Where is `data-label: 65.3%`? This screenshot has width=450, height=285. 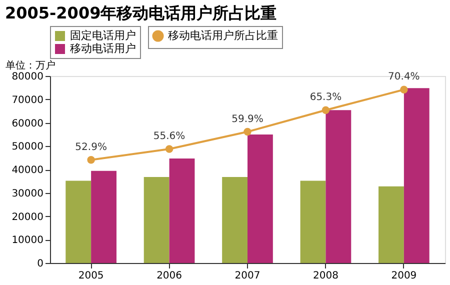
data-label: 65.3% is located at coordinates (326, 98).